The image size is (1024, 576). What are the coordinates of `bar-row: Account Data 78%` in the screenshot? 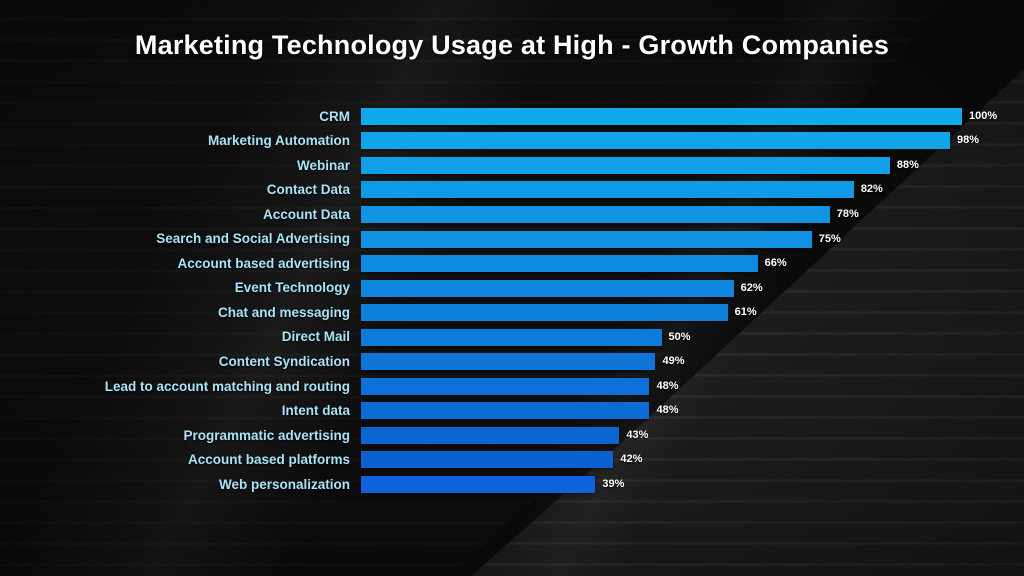 It's located at (512, 214).